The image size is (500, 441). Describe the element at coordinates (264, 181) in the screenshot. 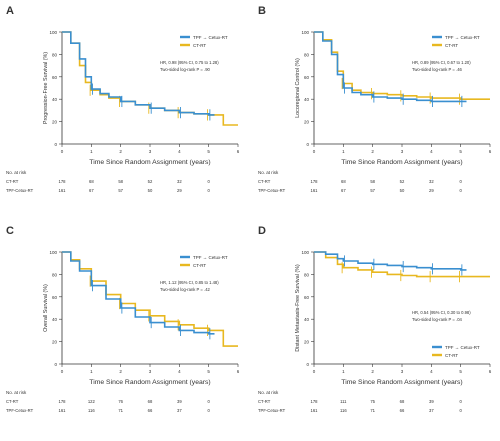

I see `at-risk-row-label: CT-RT` at that location.